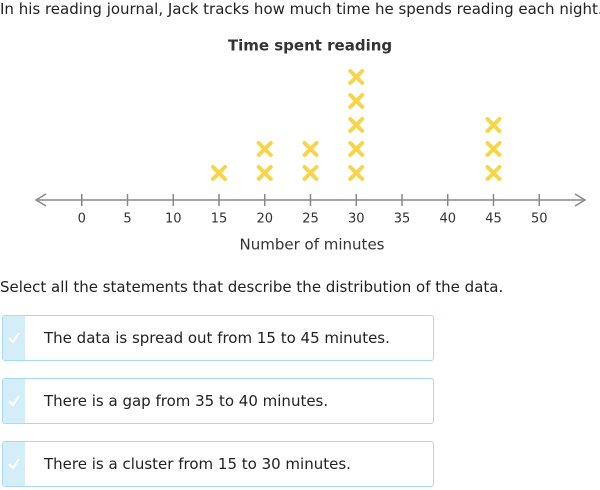 The image size is (600, 490). I want to click on x-tick-label: 35, so click(402, 219).